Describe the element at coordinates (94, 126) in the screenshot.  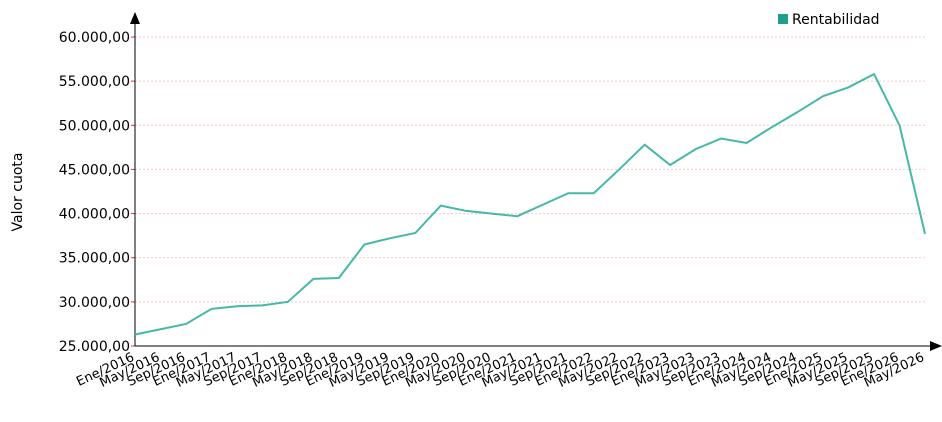
I see `y-tick-label: 50.000,00` at that location.